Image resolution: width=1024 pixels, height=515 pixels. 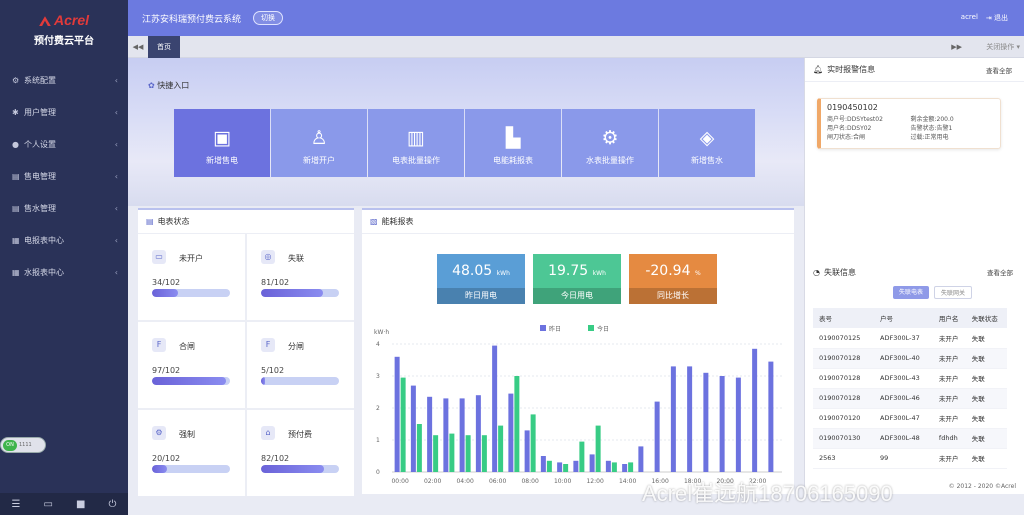 I want to click on legend-label: 昨日, so click(x=555, y=329).